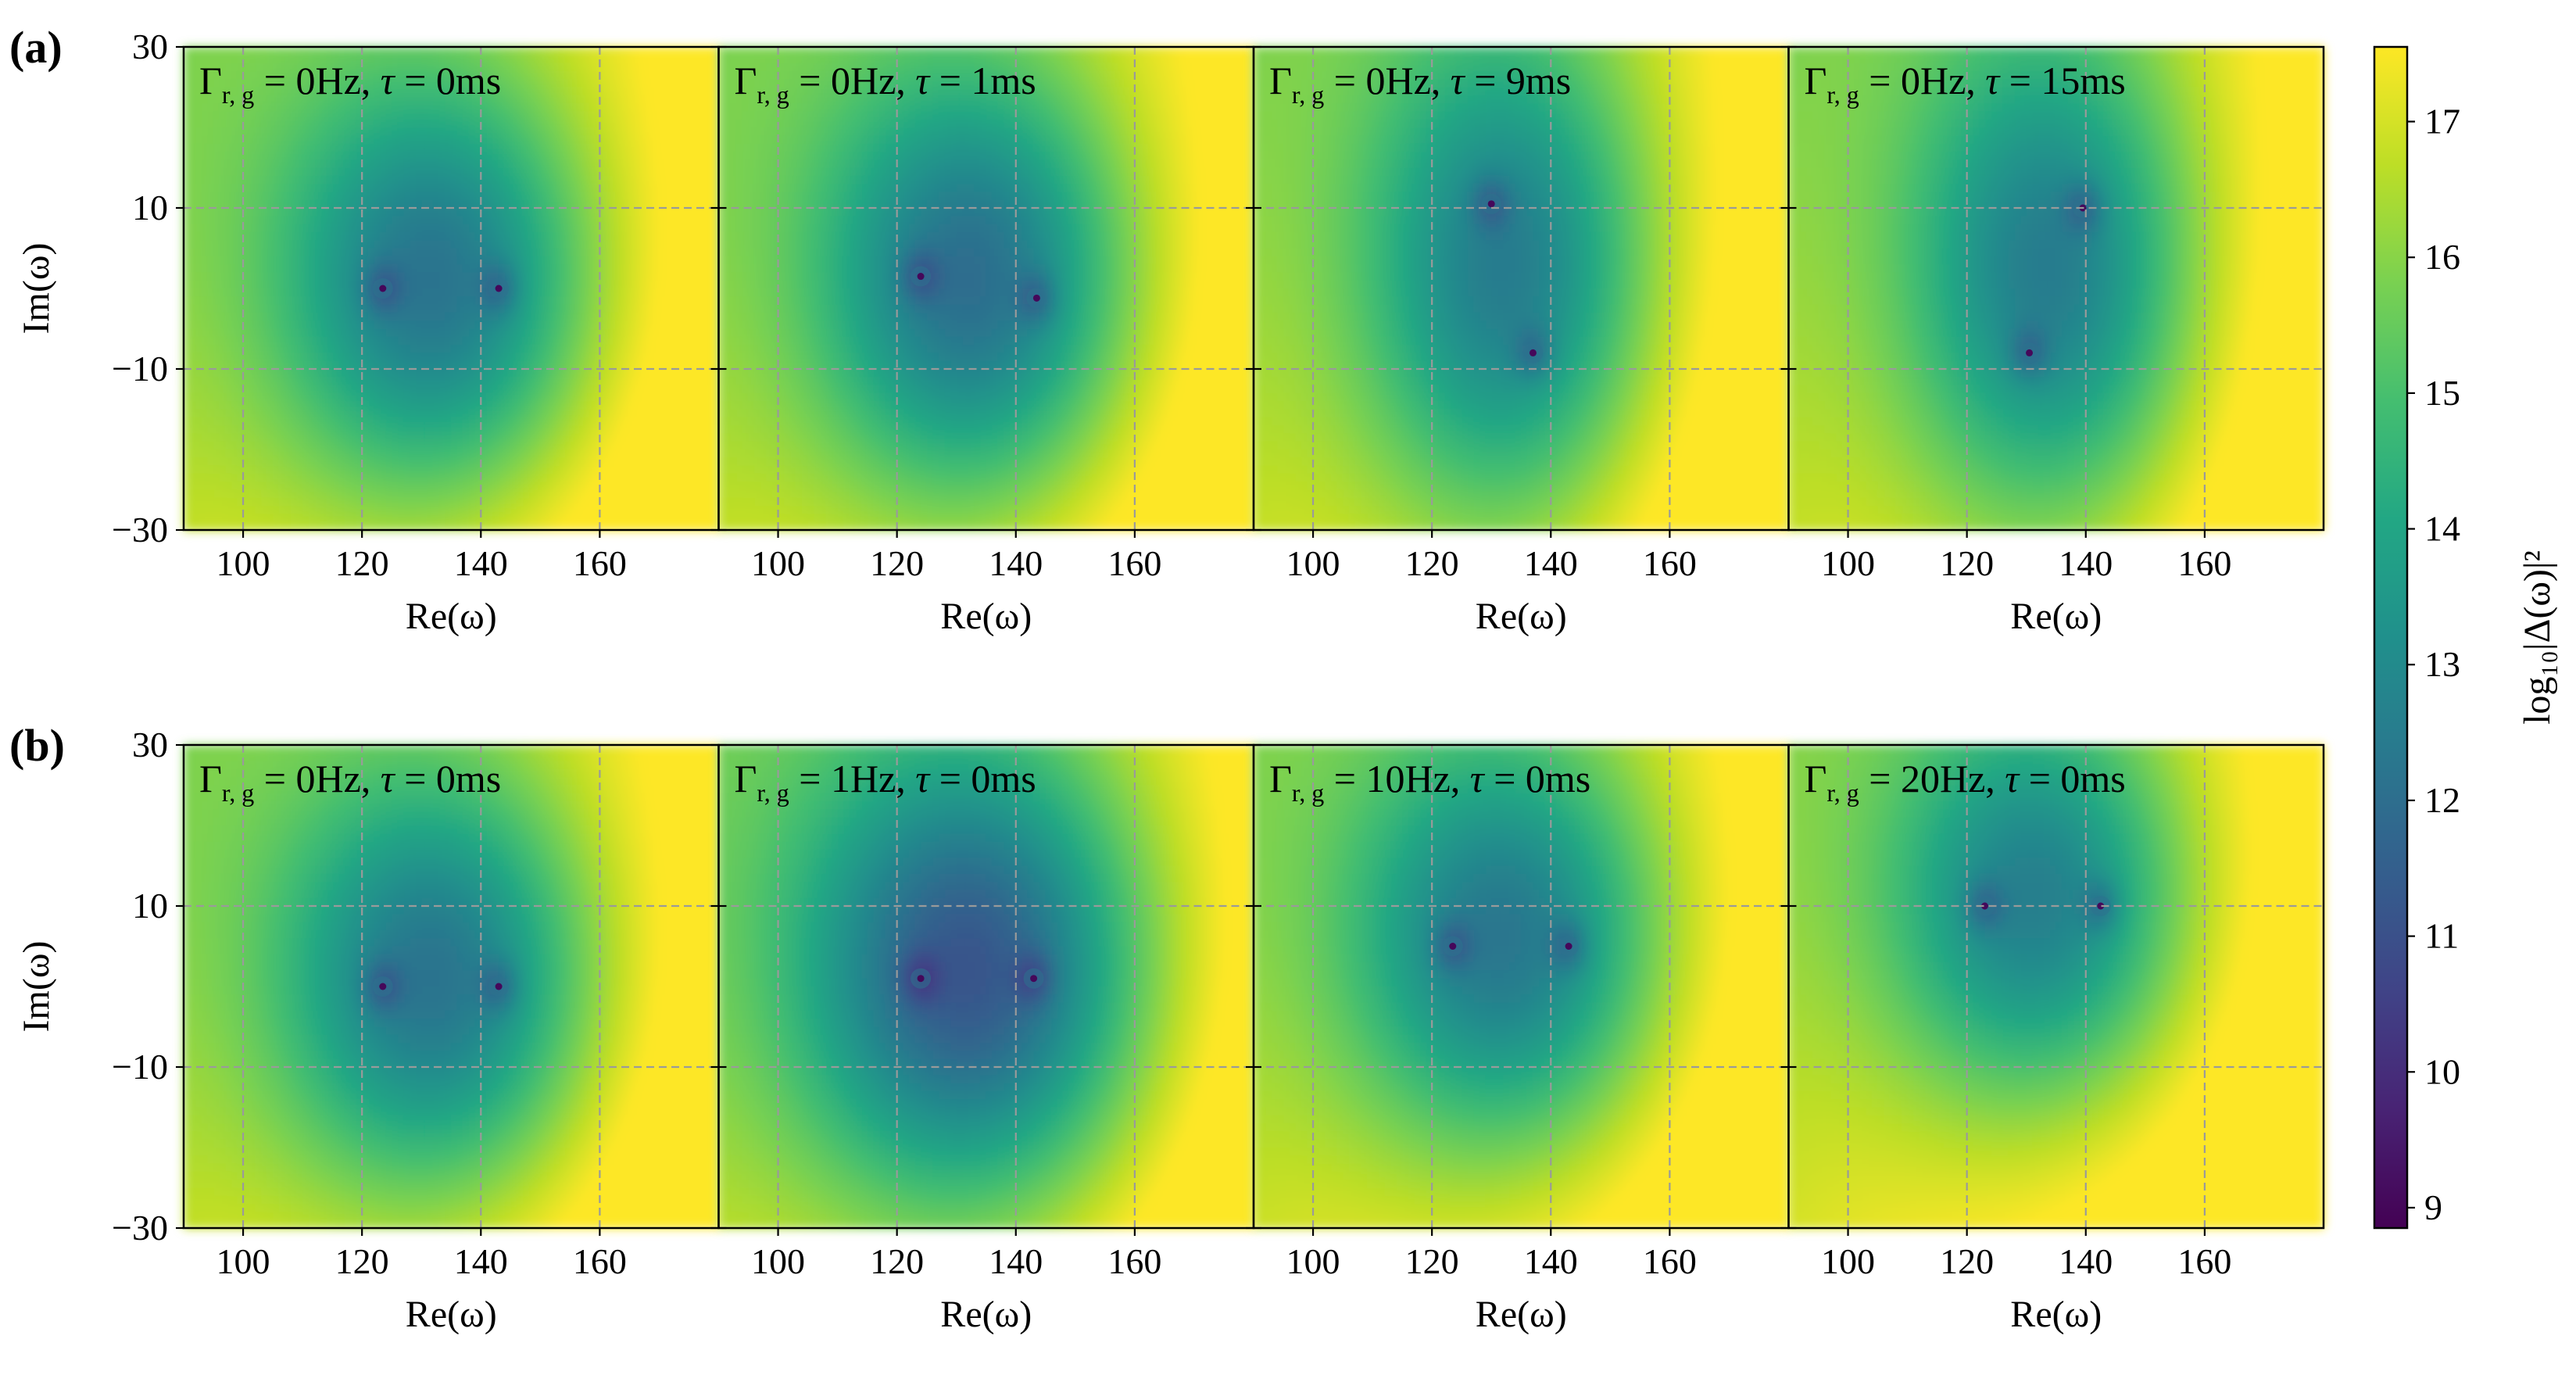  Describe the element at coordinates (2442, 529) in the screenshot. I see `colorbar-tick-label: 14` at that location.